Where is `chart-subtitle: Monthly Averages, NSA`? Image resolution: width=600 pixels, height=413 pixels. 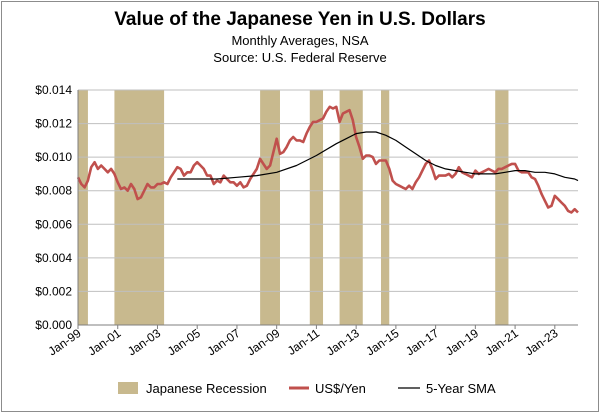
chart-subtitle: Monthly Averages, NSA is located at coordinates (300, 40).